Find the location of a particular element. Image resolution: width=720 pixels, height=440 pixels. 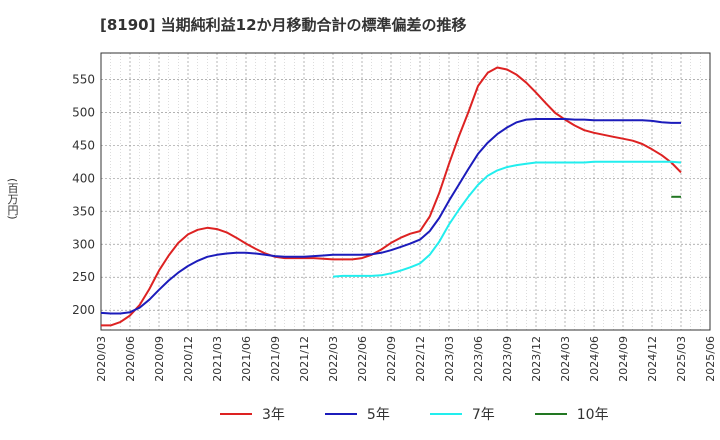

x-tick-label: 2020/06 is located at coordinates (130, 359).